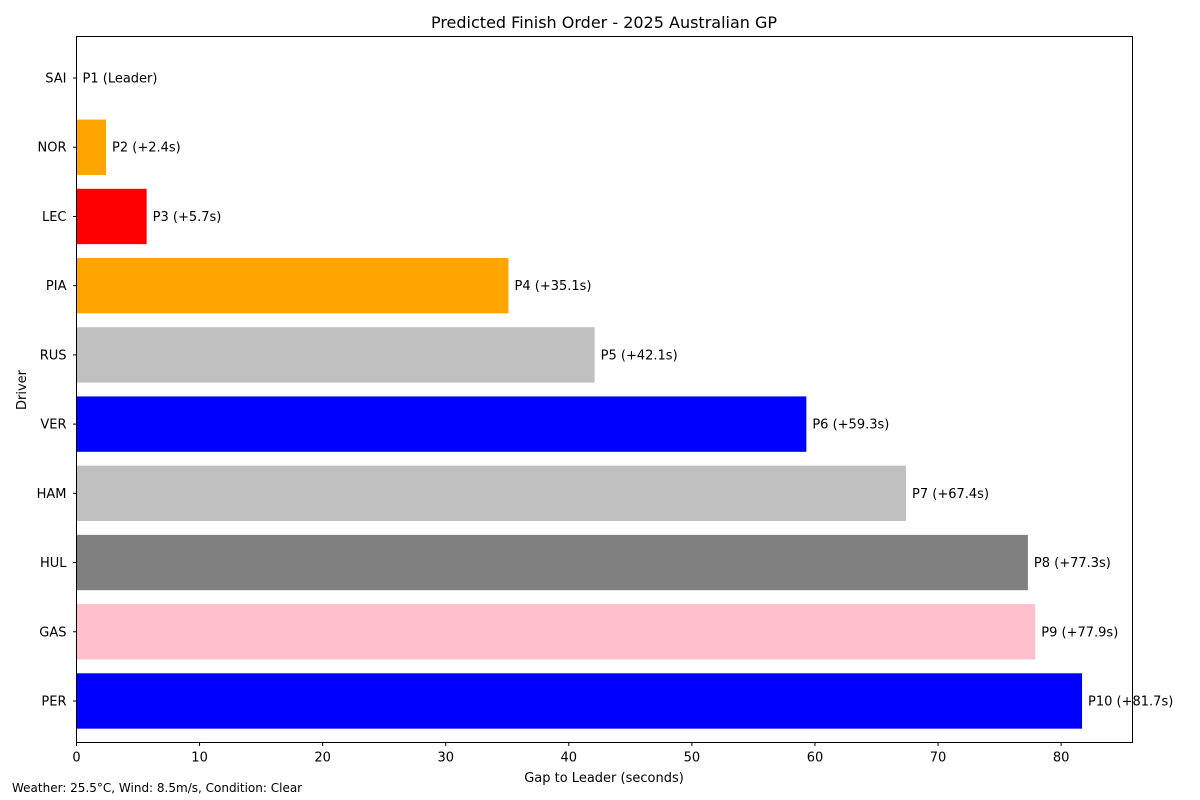 The height and width of the screenshot is (800, 1200). I want to click on x-axis-ticks: 0 10 20 30 40 50 60 70 80, so click(571, 754).